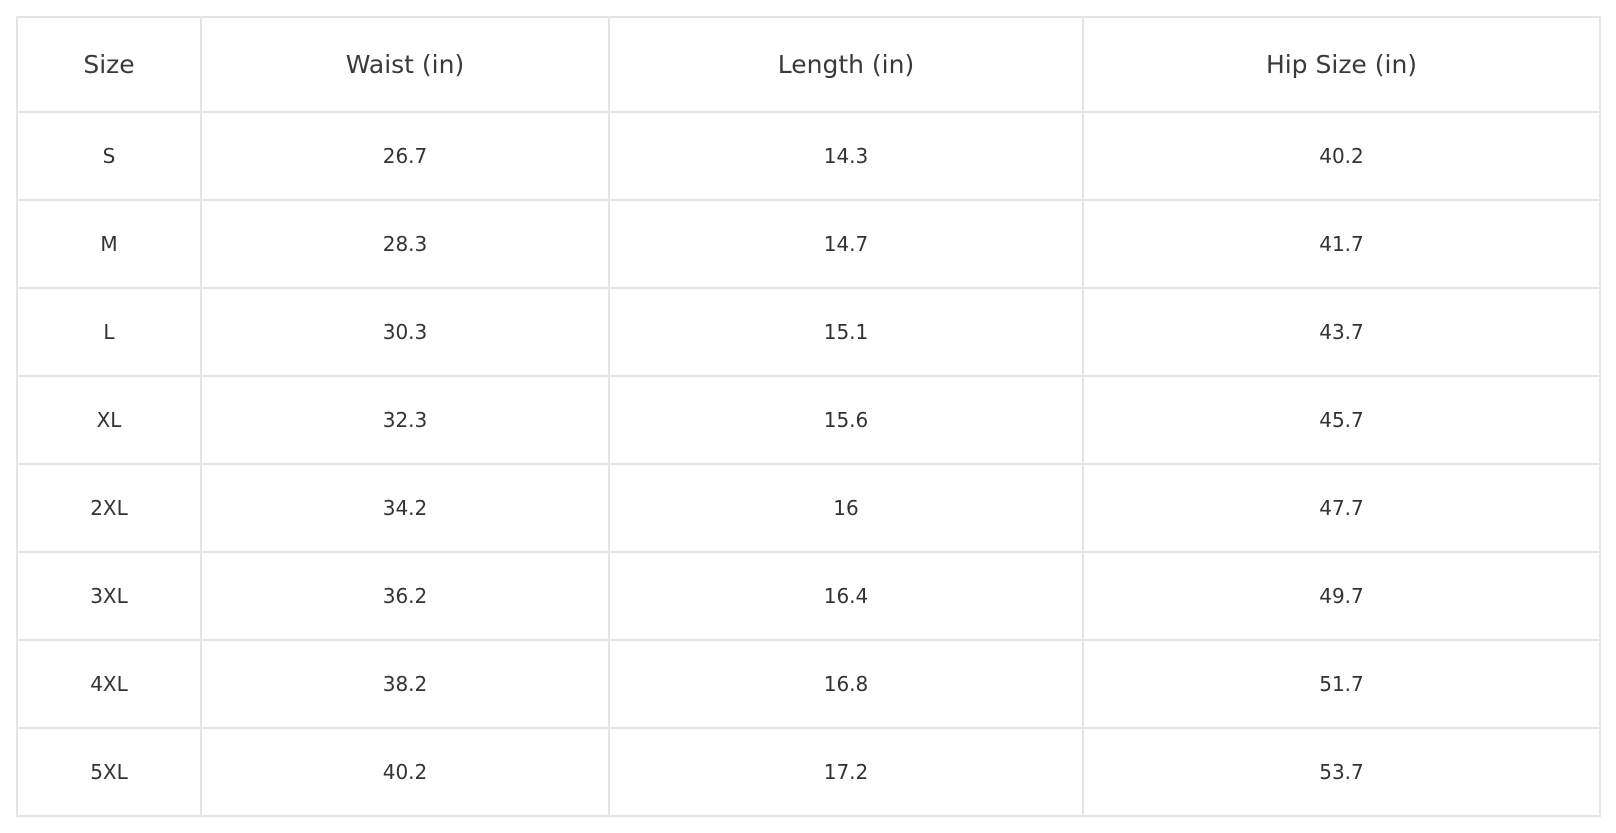 This screenshot has height=833, width=1616. What do you see at coordinates (405, 420) in the screenshot?
I see `cell-waist: 32.3` at bounding box center [405, 420].